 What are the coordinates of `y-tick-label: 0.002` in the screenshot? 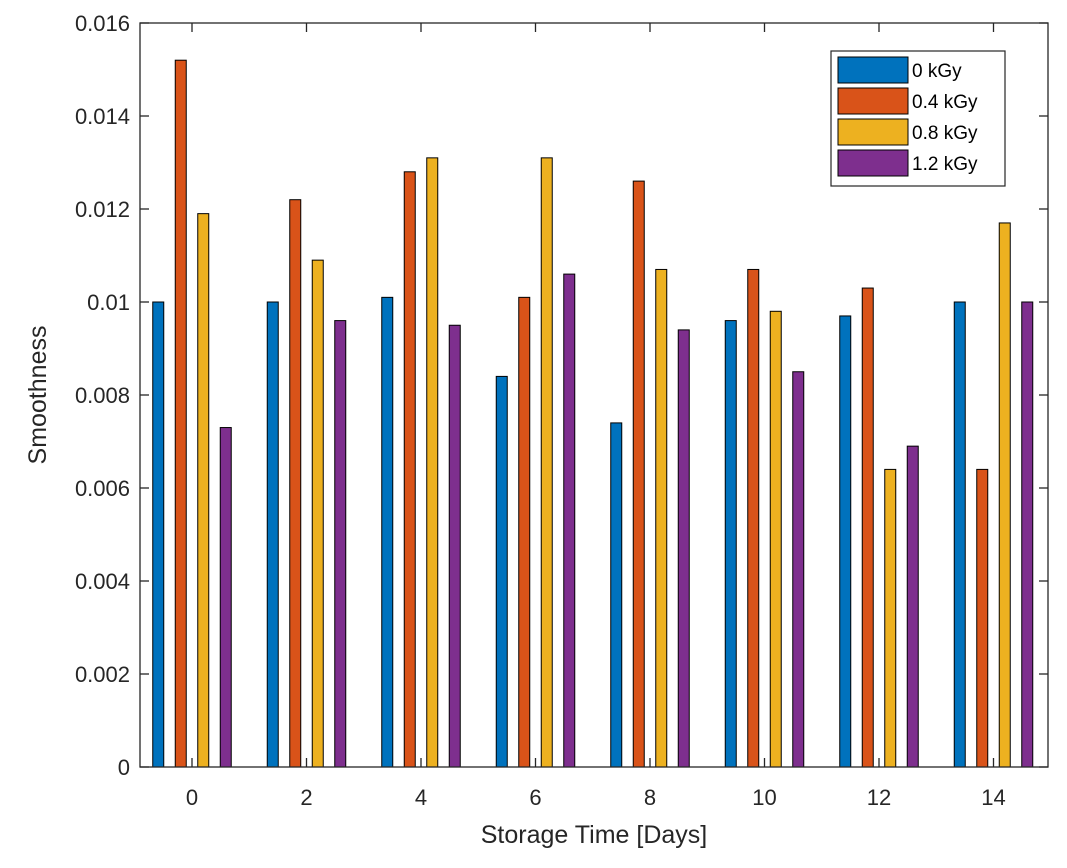 It's located at (102, 674).